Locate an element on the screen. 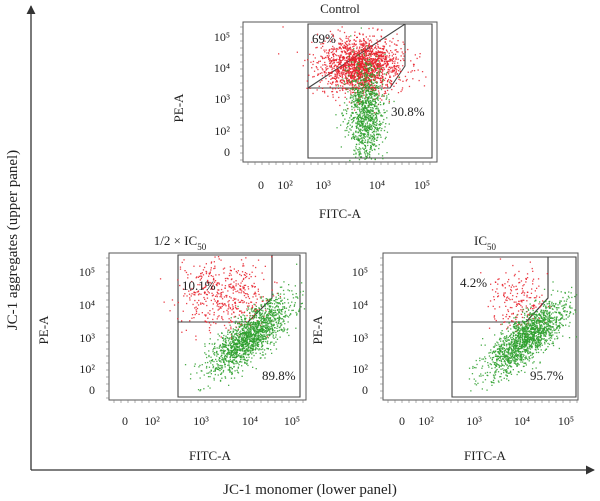 The width and height of the screenshot is (600, 501). figure-x-axis-label: JC-1 monomer (lower panel) is located at coordinates (310, 490).